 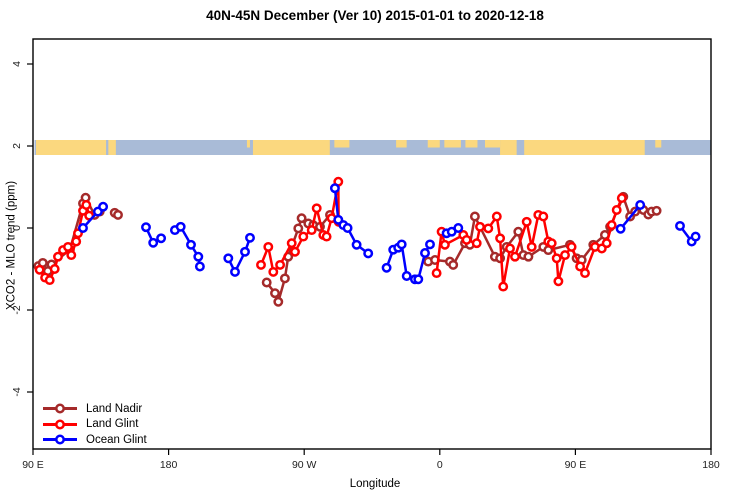 I want to click on y-tick-label: 0, so click(x=17, y=228).